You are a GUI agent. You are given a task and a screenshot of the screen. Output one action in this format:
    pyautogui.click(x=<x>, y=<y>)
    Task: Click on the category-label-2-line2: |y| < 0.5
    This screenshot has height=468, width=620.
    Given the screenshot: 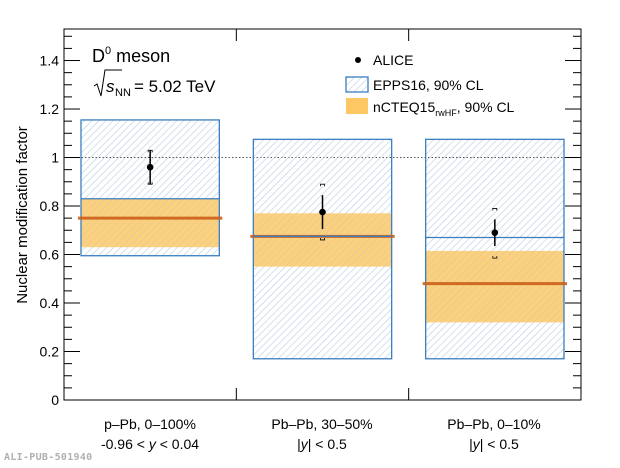 What is the action you would take?
    pyautogui.click(x=494, y=444)
    